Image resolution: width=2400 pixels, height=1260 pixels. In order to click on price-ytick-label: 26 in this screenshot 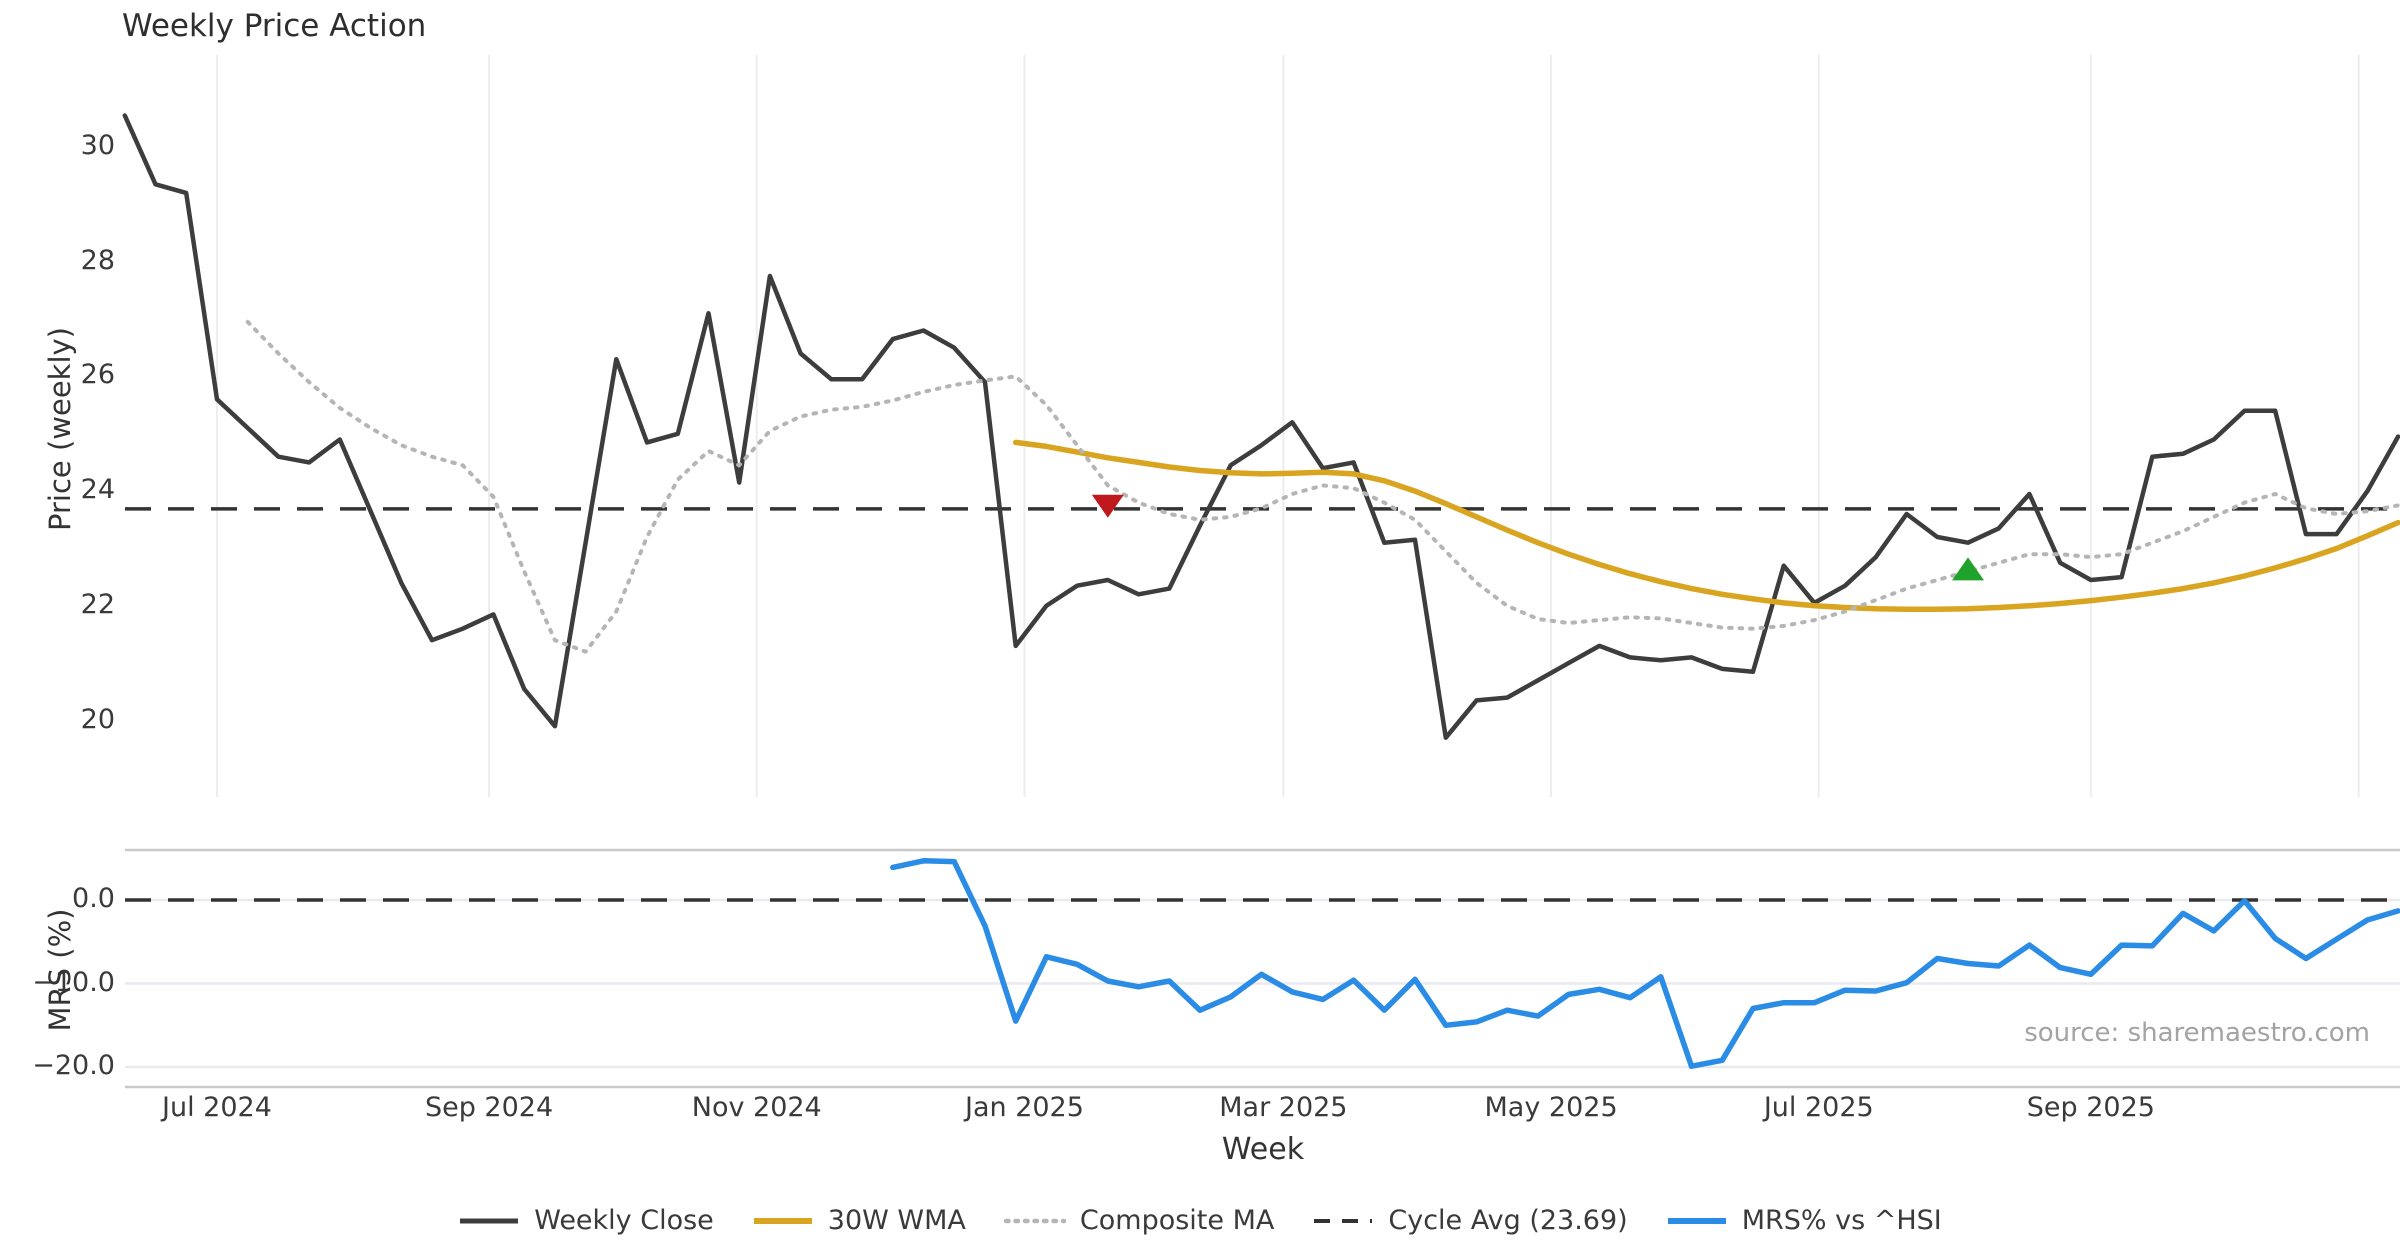, I will do `click(97, 375)`.